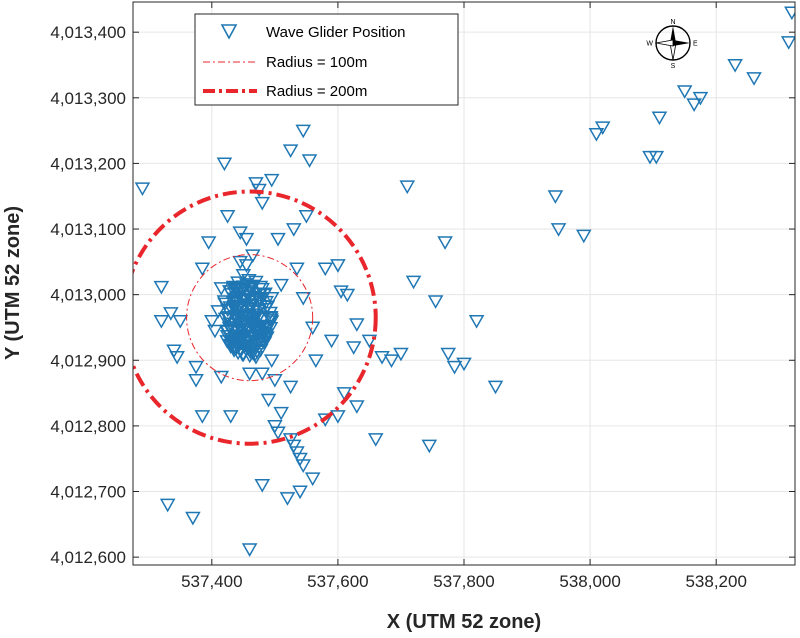  Describe the element at coordinates (88, 163) in the screenshot. I see `y-tick-label: 4,013,200` at that location.